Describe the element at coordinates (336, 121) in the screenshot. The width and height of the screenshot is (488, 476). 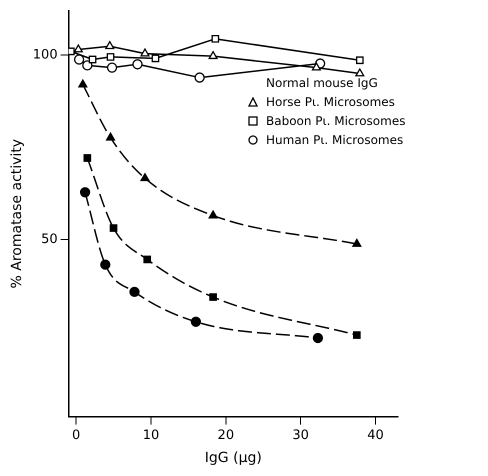
I see `legend-label: Baboon Pι. Microsomes` at that location.